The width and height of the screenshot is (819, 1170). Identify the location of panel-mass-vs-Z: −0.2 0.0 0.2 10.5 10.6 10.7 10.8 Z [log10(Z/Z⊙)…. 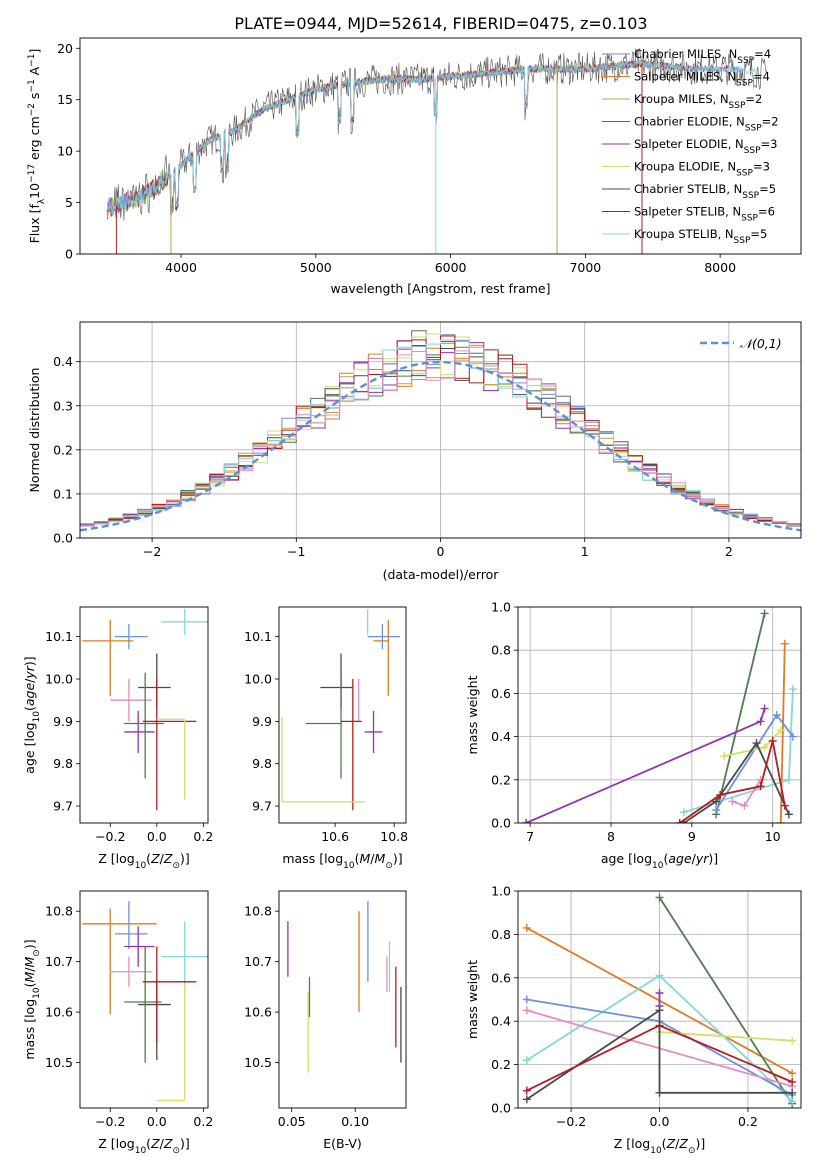
(117, 1023).